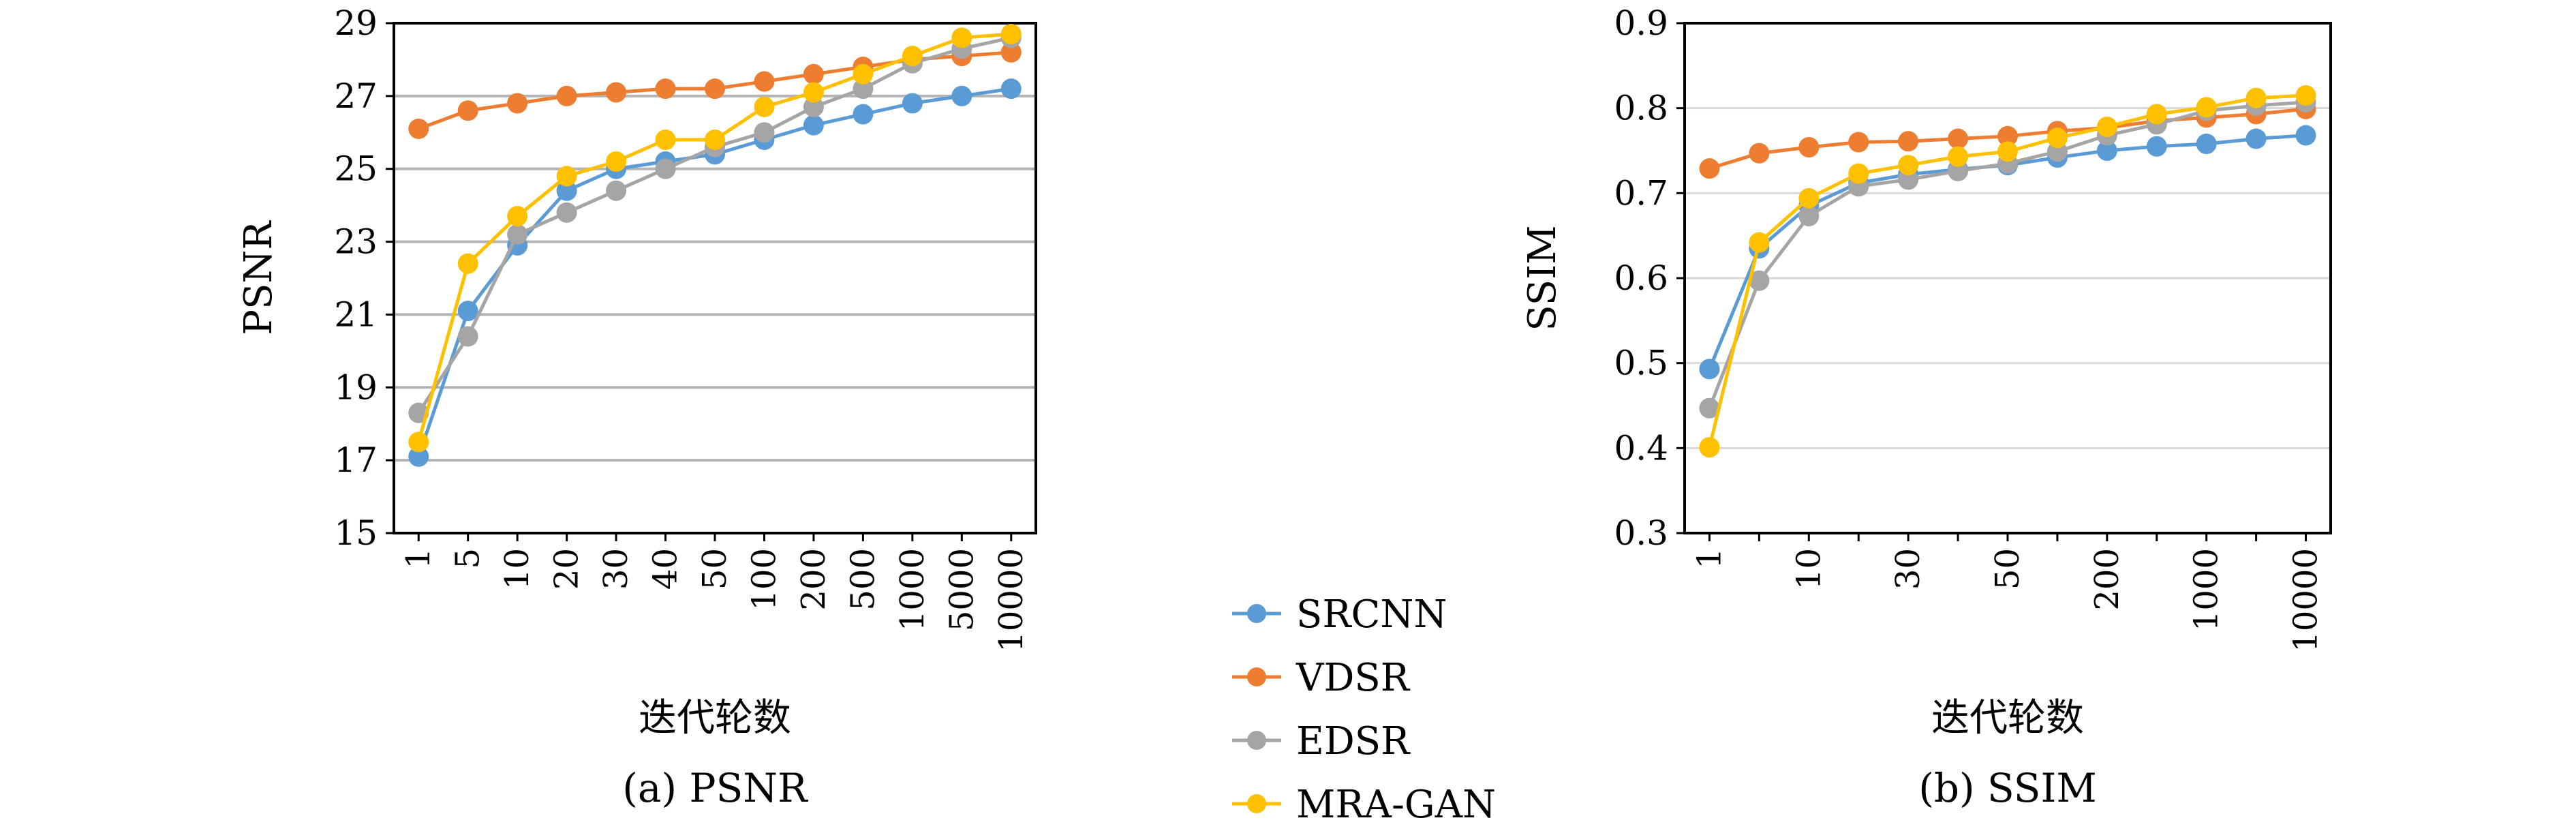  What do you see at coordinates (356, 387) in the screenshot?
I see `y-tick-label: 19` at bounding box center [356, 387].